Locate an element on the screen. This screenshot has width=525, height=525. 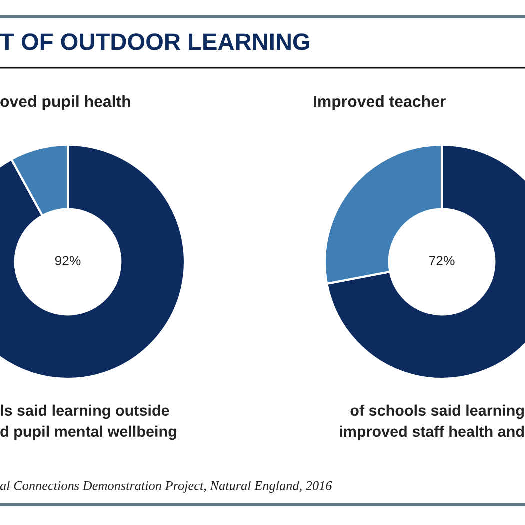
text: of schools said learning is located at coordinates (437, 412).